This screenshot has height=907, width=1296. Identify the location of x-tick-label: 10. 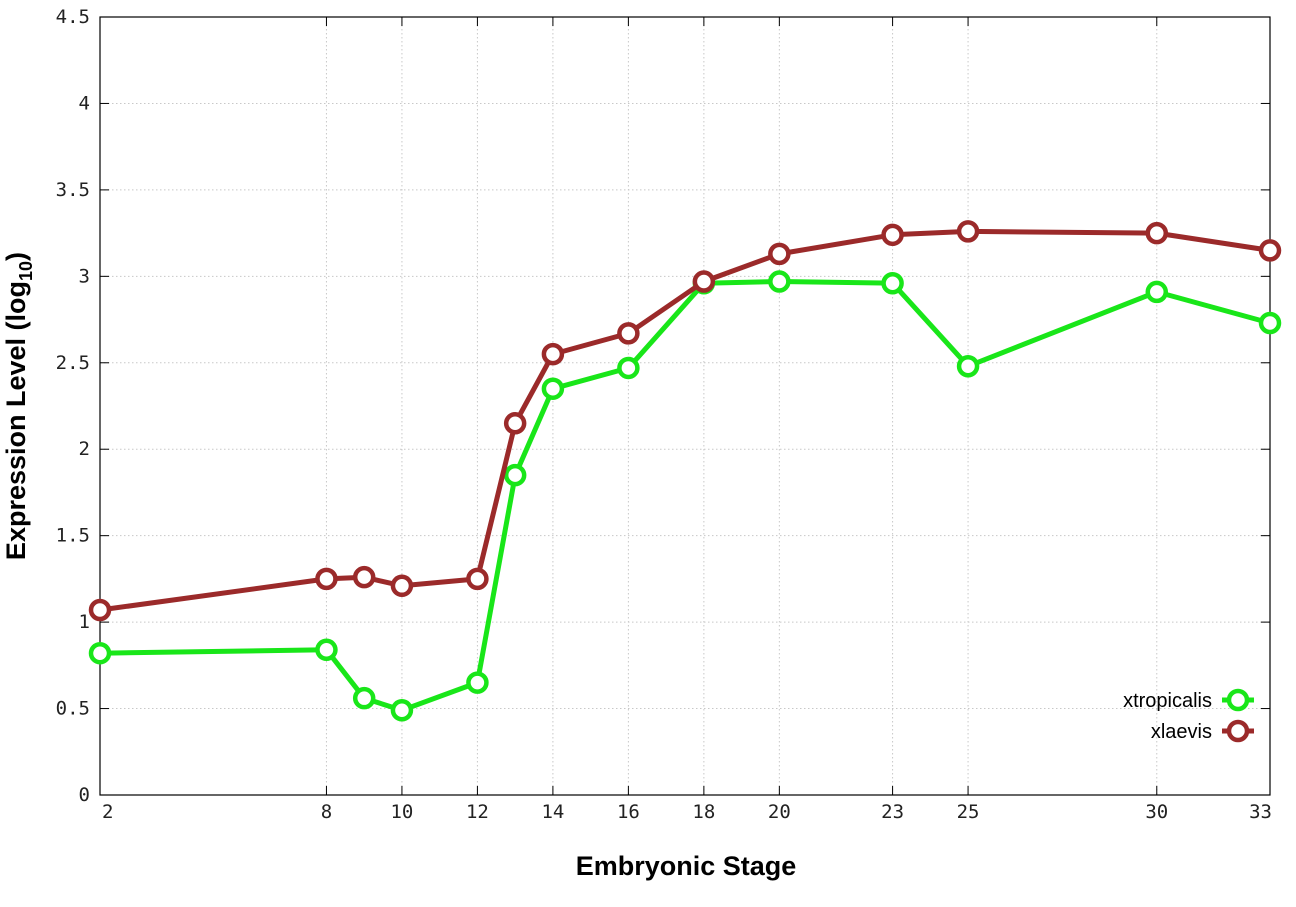
(401, 812).